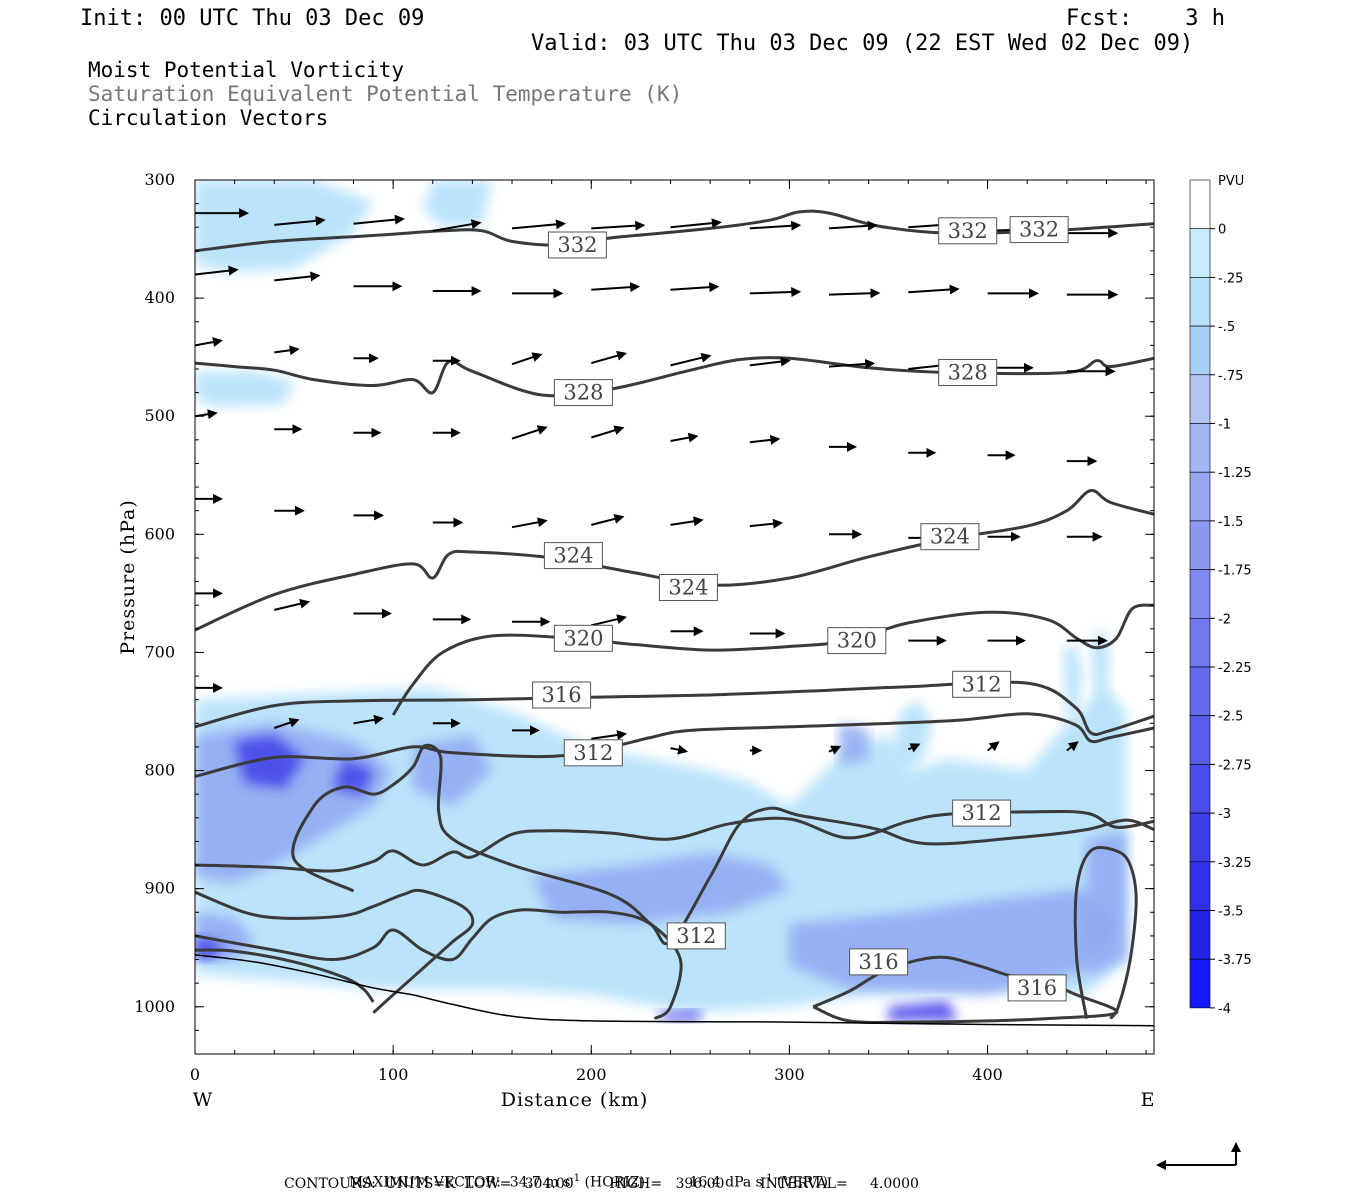 Image resolution: width=1350 pixels, height=1200 pixels. I want to click on contour-label-text: 332, so click(1039, 230).